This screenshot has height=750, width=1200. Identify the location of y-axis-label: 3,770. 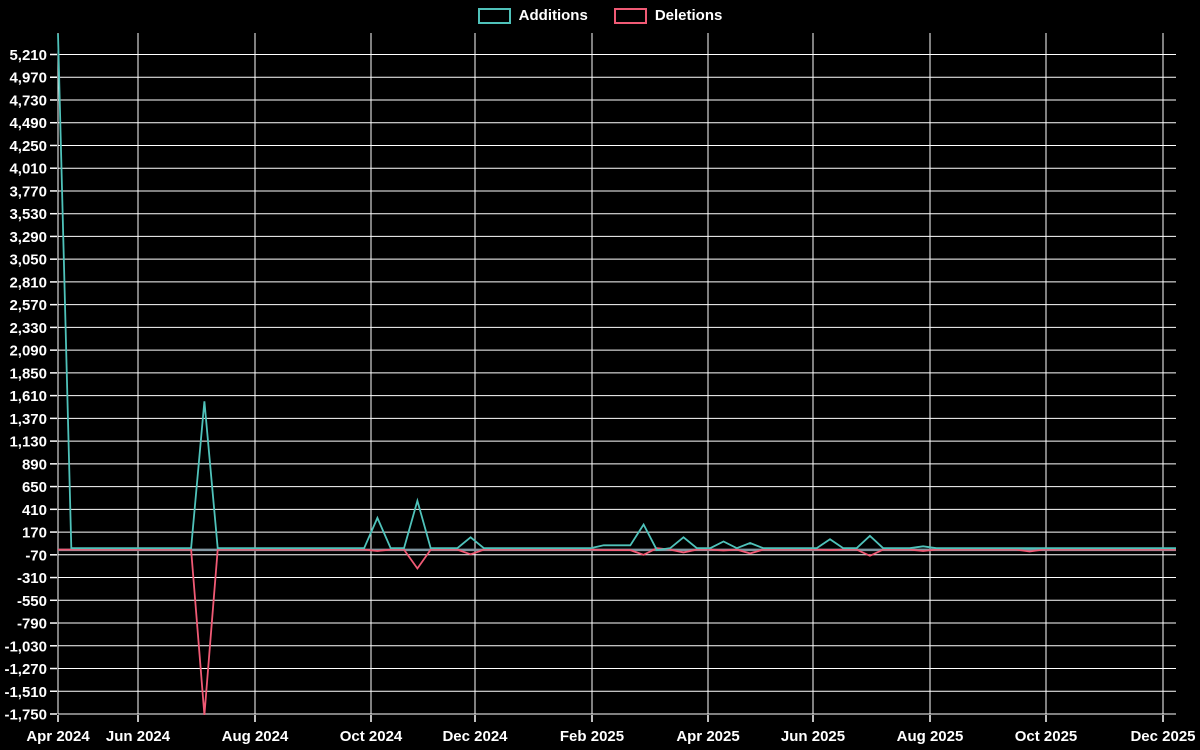
(28, 191).